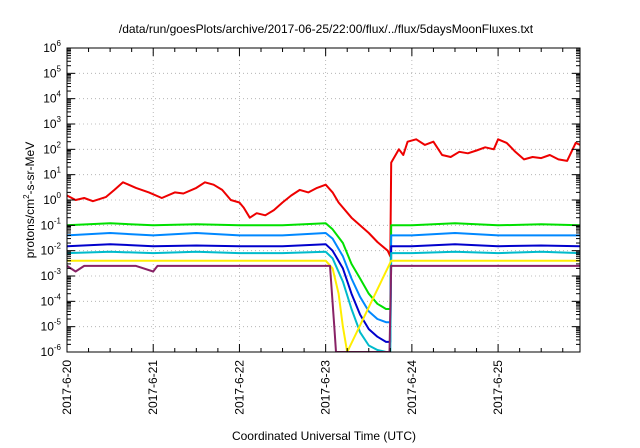  I want to click on y-tick-label: 10², so click(52, 148).